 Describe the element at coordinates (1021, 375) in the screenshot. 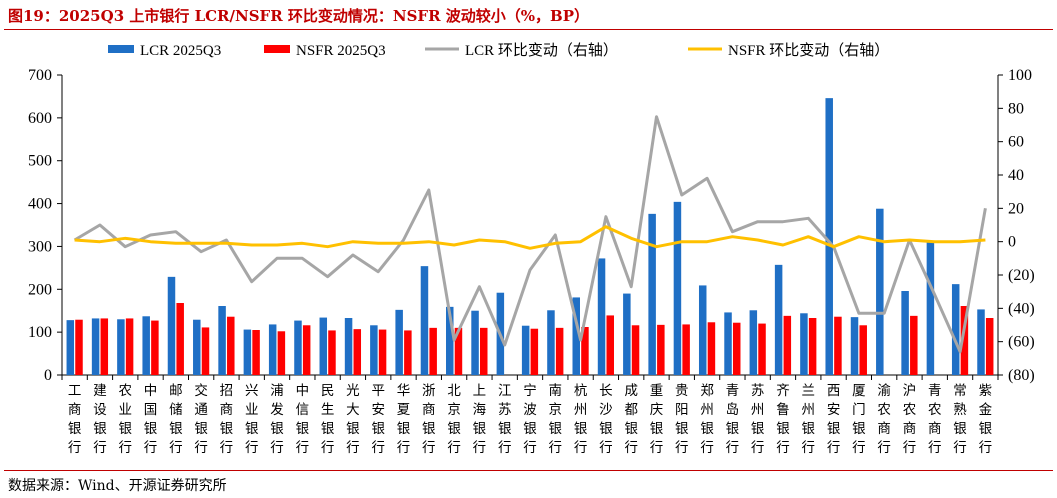

I see `right-tick-label: (80)` at that location.